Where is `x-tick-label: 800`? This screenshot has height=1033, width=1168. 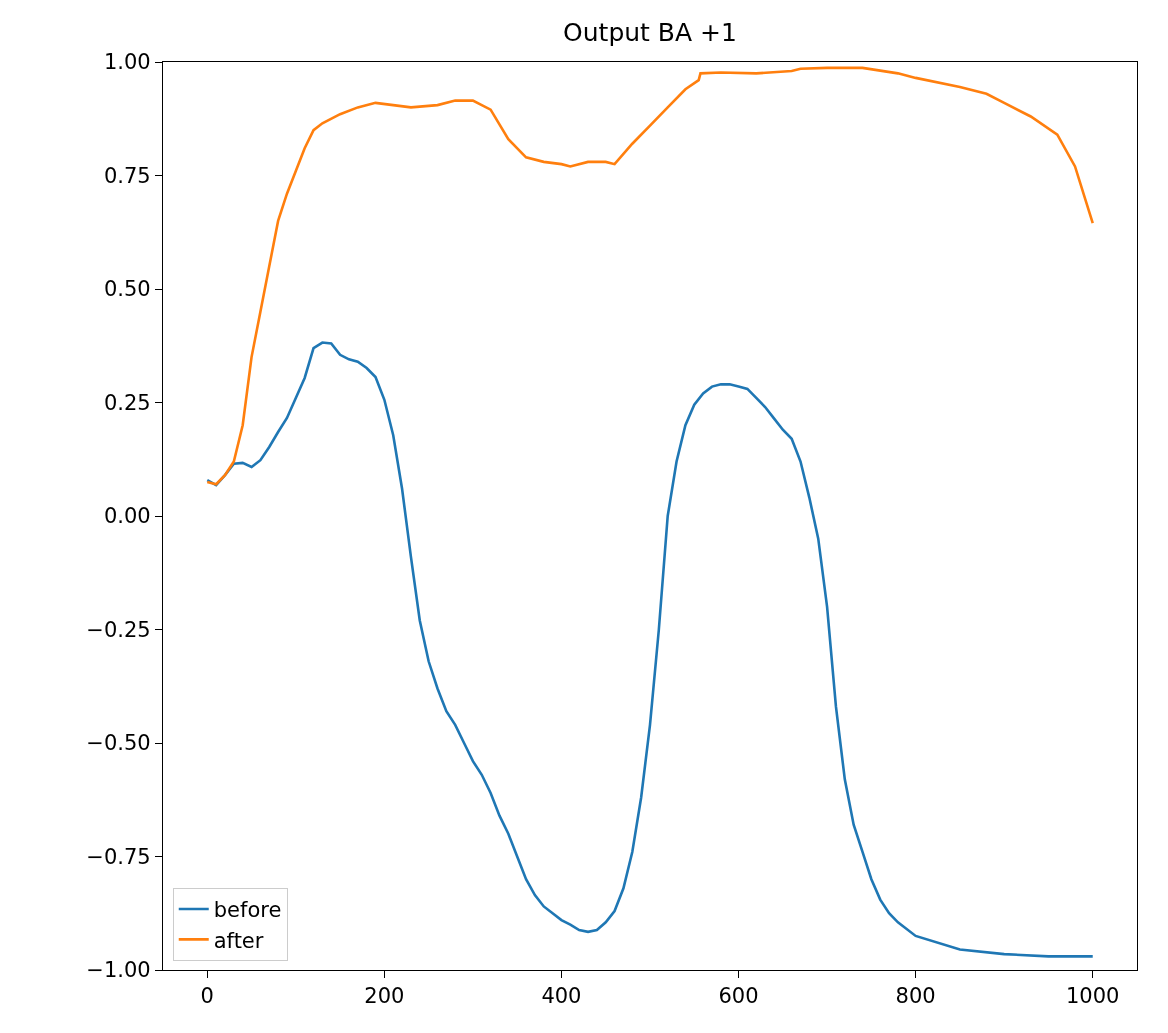
x-tick-label: 800 is located at coordinates (915, 996).